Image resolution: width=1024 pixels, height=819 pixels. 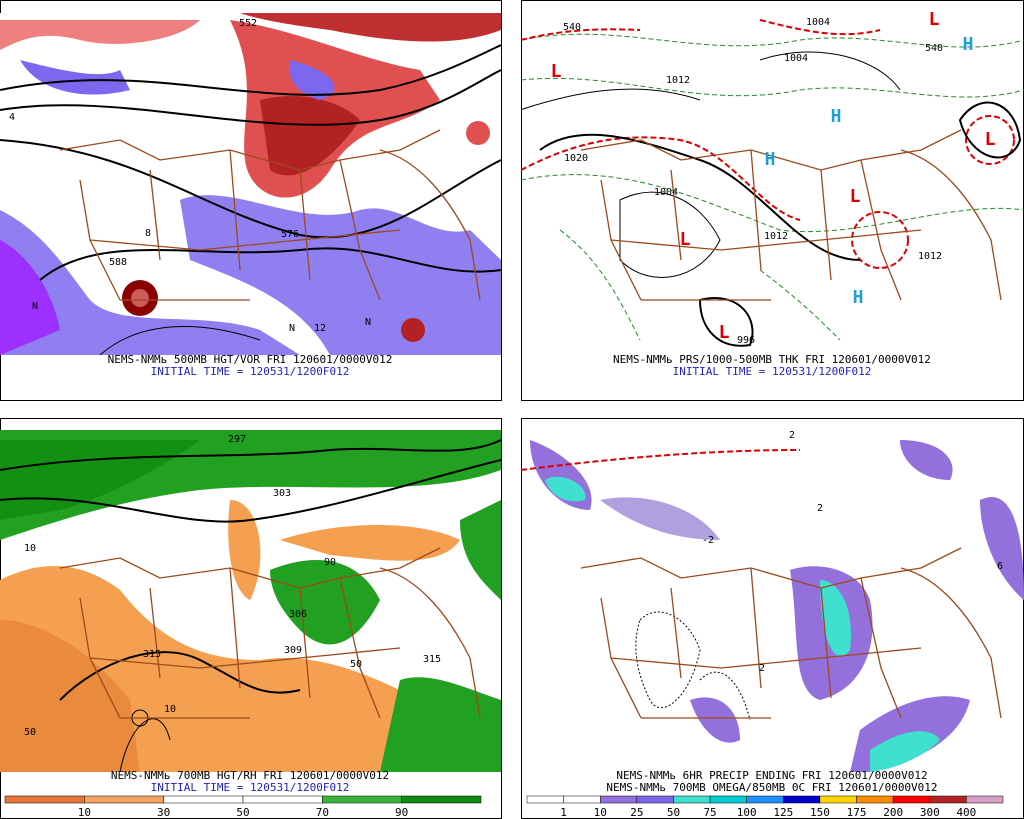 What do you see at coordinates (322, 812) in the screenshot?
I see `color-bar-label: 70` at bounding box center [322, 812].